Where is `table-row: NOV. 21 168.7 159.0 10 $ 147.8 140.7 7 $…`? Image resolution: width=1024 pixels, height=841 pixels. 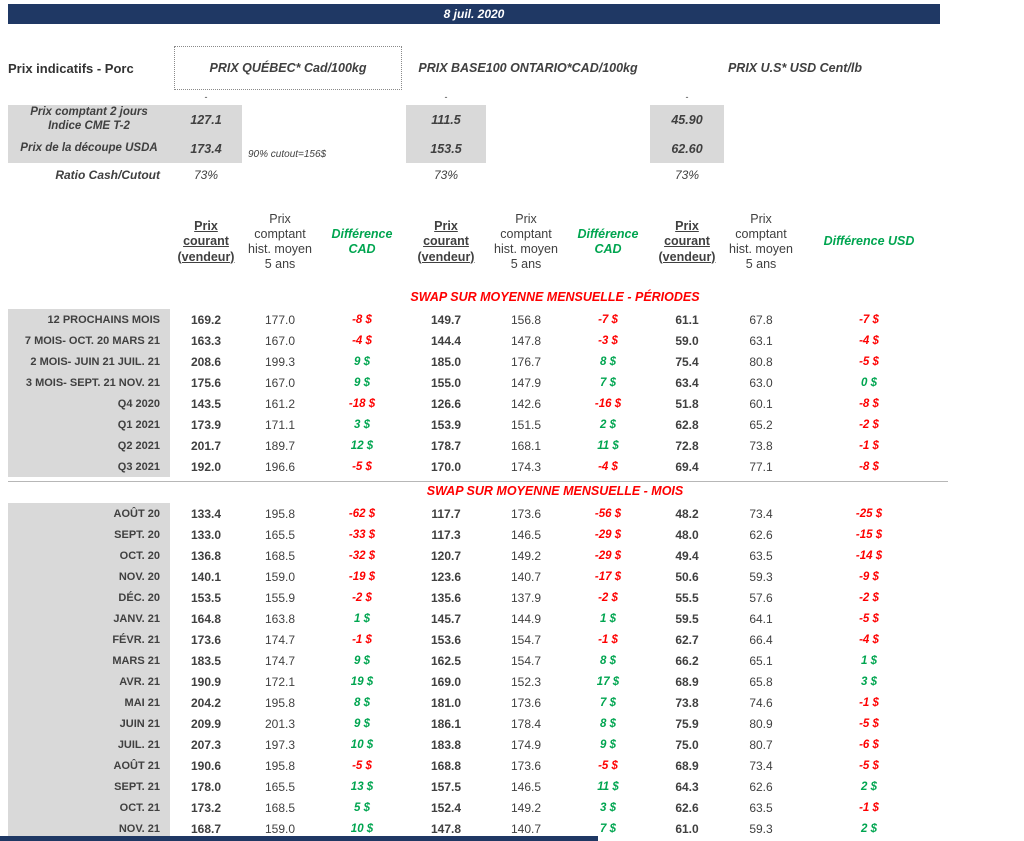 table-row: NOV. 21 168.7 159.0 10 $ 147.8 140.7 7 $… is located at coordinates (474, 828).